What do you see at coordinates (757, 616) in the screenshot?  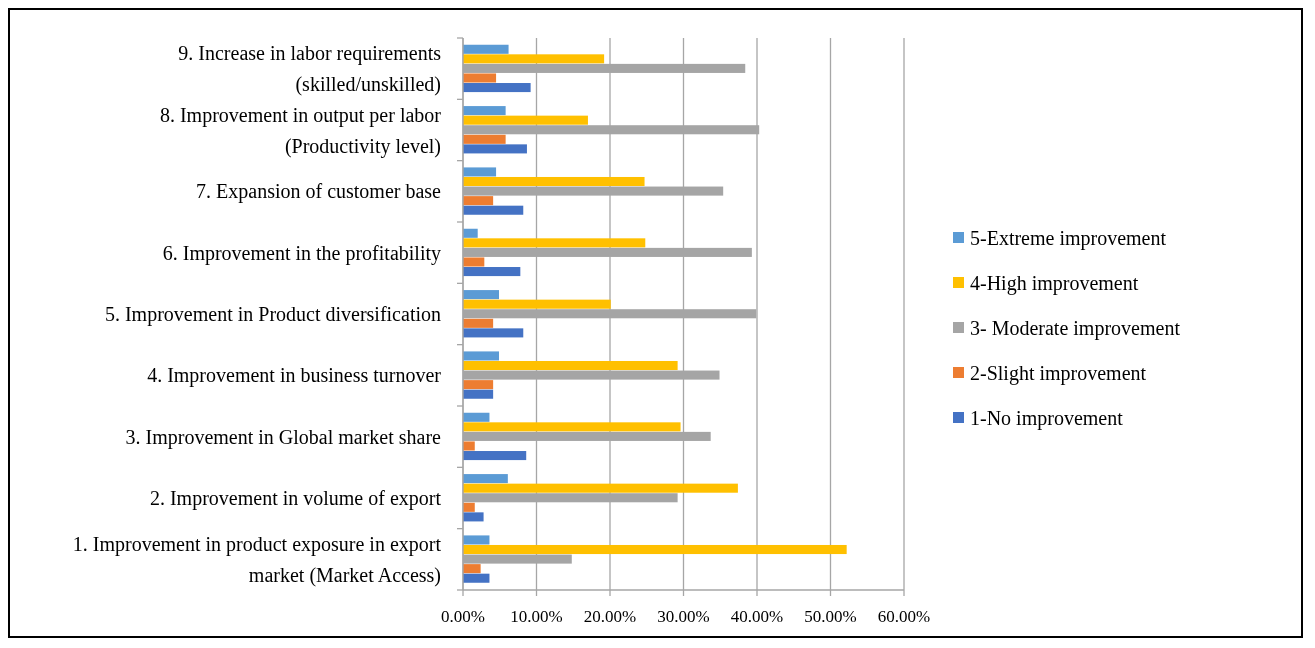 I see `x-tick-label: 40.00%` at bounding box center [757, 616].